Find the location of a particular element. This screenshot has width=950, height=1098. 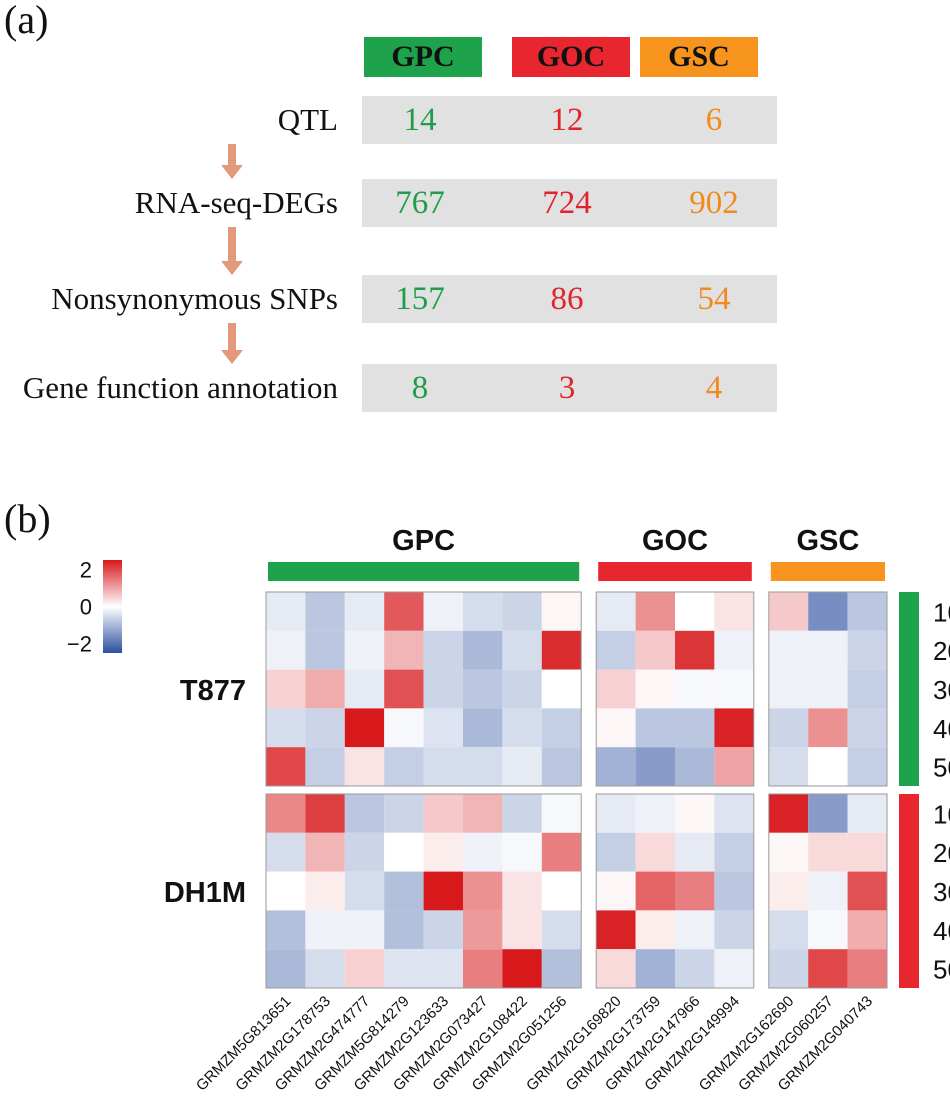

count-value: 4 is located at coordinates (714, 388).